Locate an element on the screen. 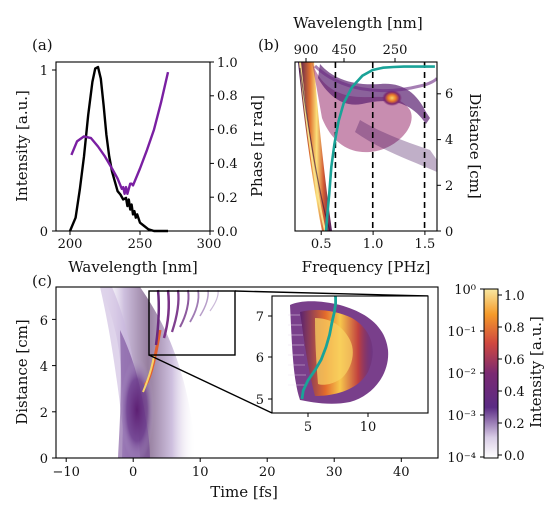 This screenshot has height=510, width=556. inset-xtick-10: 10 is located at coordinates (368, 427).